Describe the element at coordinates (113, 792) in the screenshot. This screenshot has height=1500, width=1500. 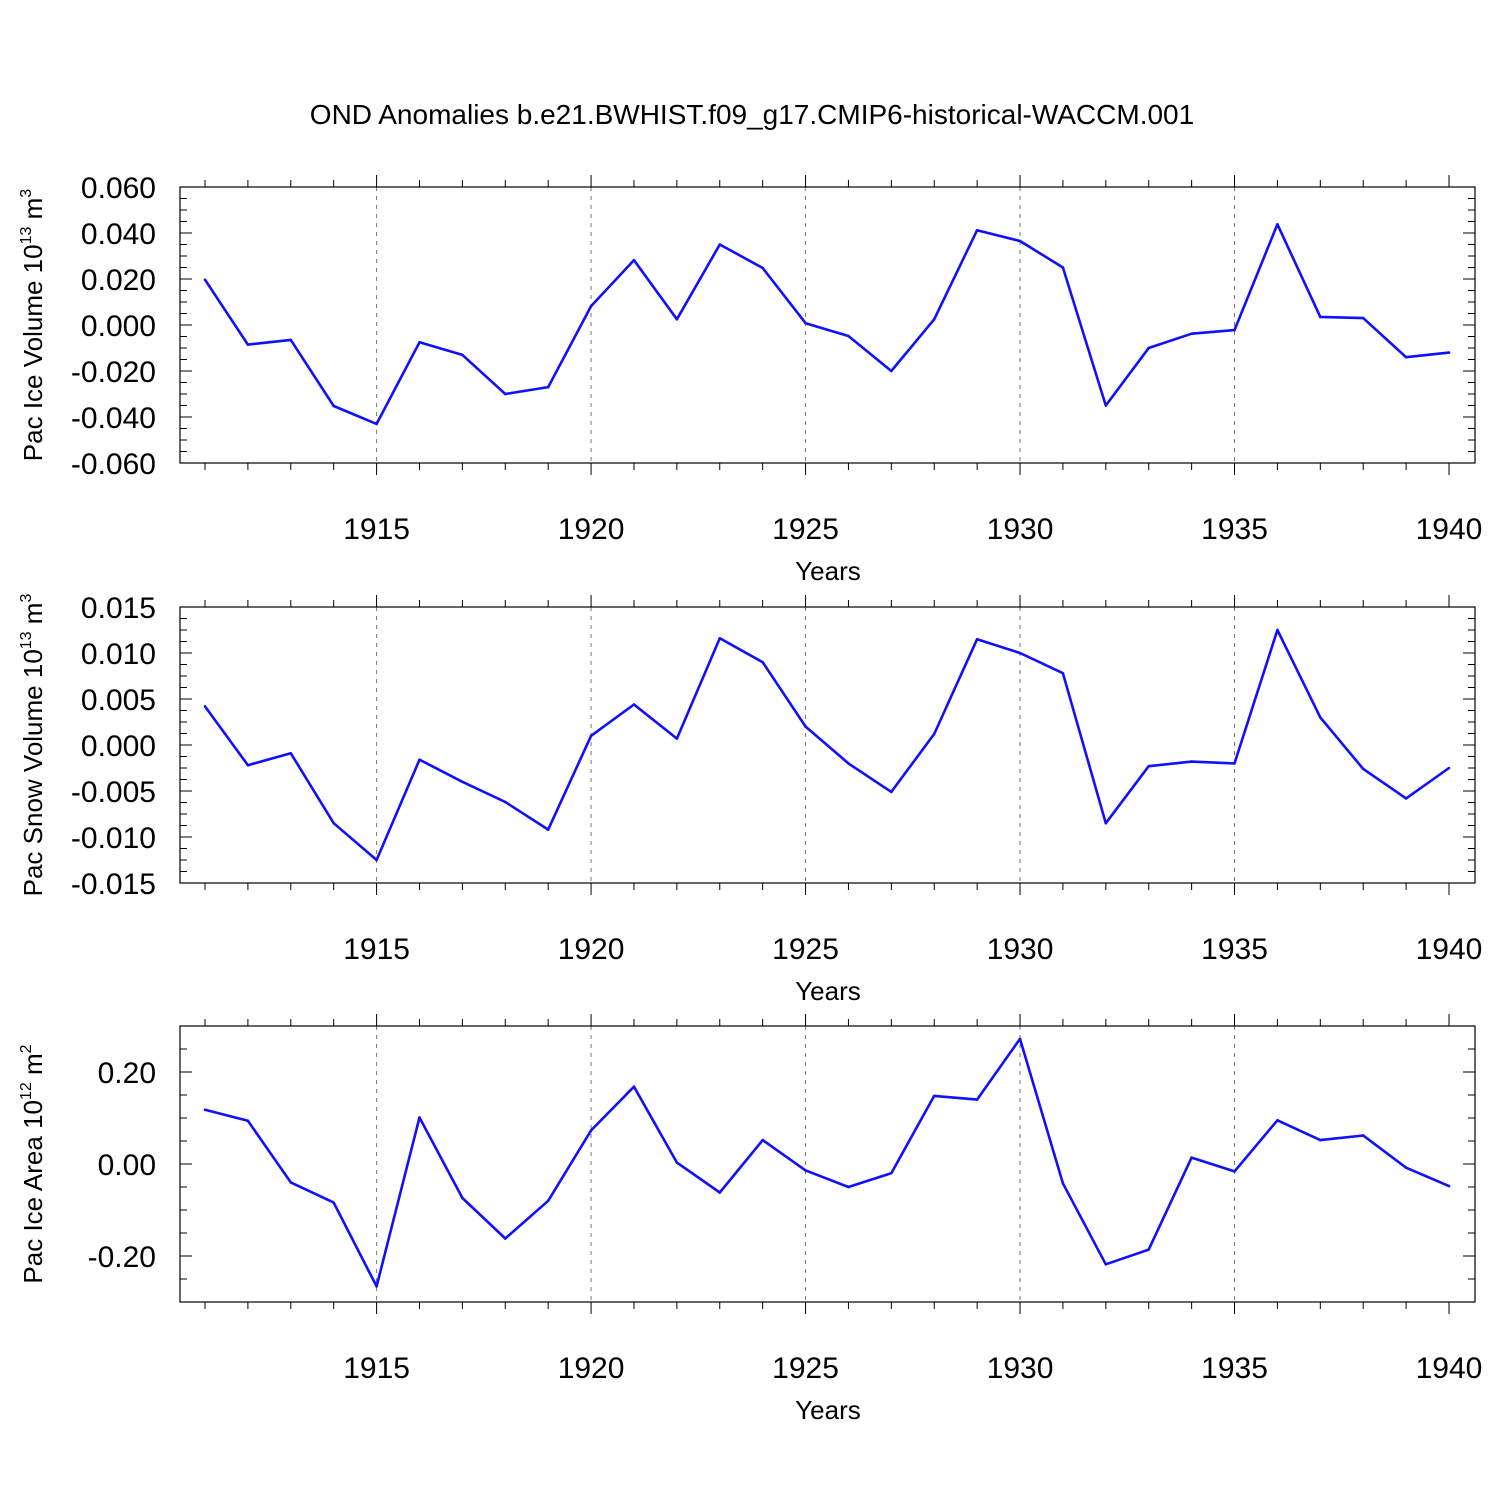
I see `y-tick-label: -0.005` at that location.